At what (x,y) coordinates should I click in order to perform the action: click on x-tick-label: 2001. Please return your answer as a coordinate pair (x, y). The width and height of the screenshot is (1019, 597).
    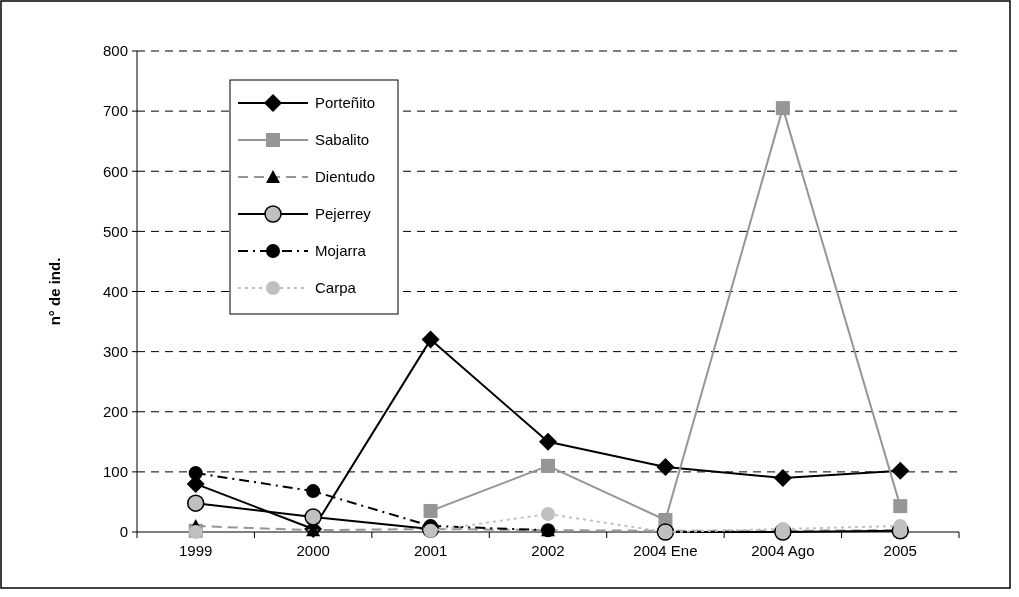
    Looking at the image, I should click on (430, 550).